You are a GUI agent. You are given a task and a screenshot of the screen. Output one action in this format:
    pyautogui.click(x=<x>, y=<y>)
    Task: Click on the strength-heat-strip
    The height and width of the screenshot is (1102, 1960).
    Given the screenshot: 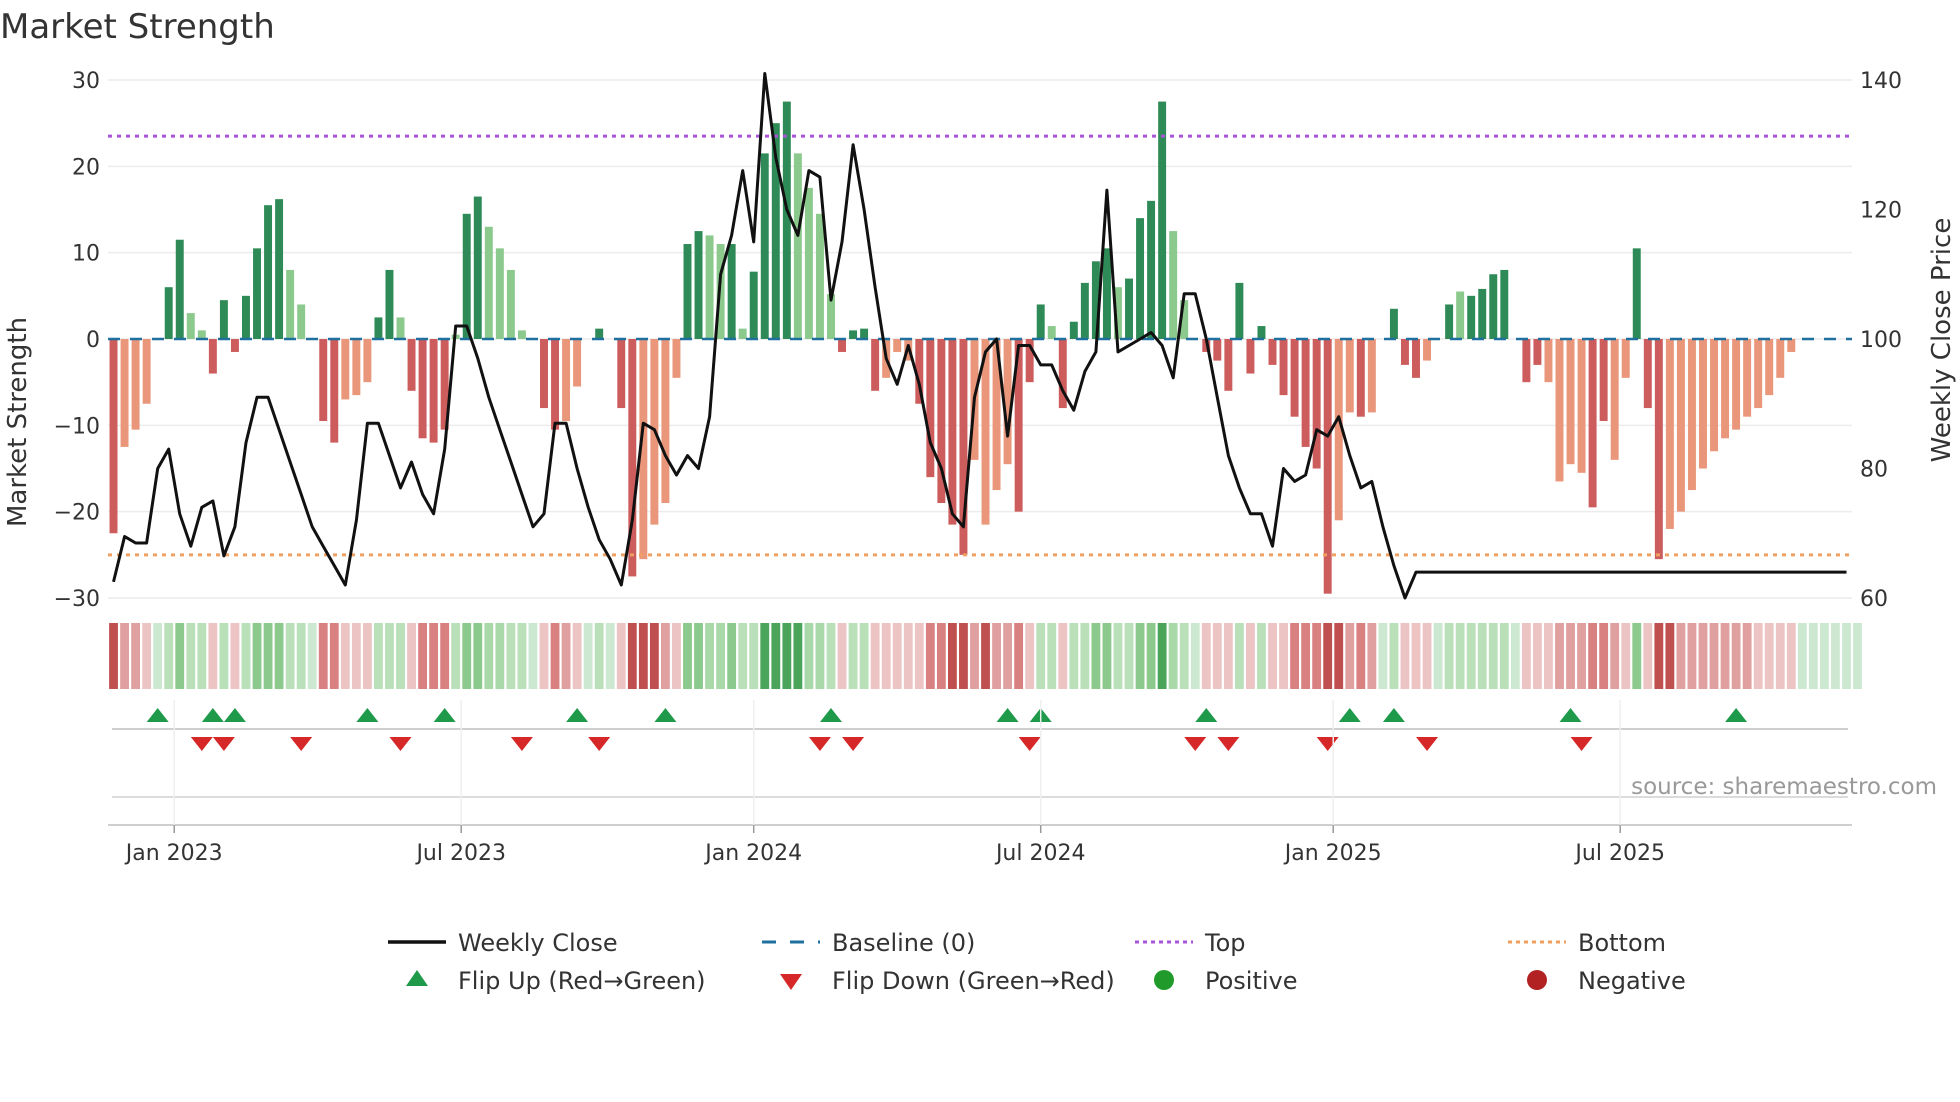 What is the action you would take?
    pyautogui.click(x=985, y=656)
    